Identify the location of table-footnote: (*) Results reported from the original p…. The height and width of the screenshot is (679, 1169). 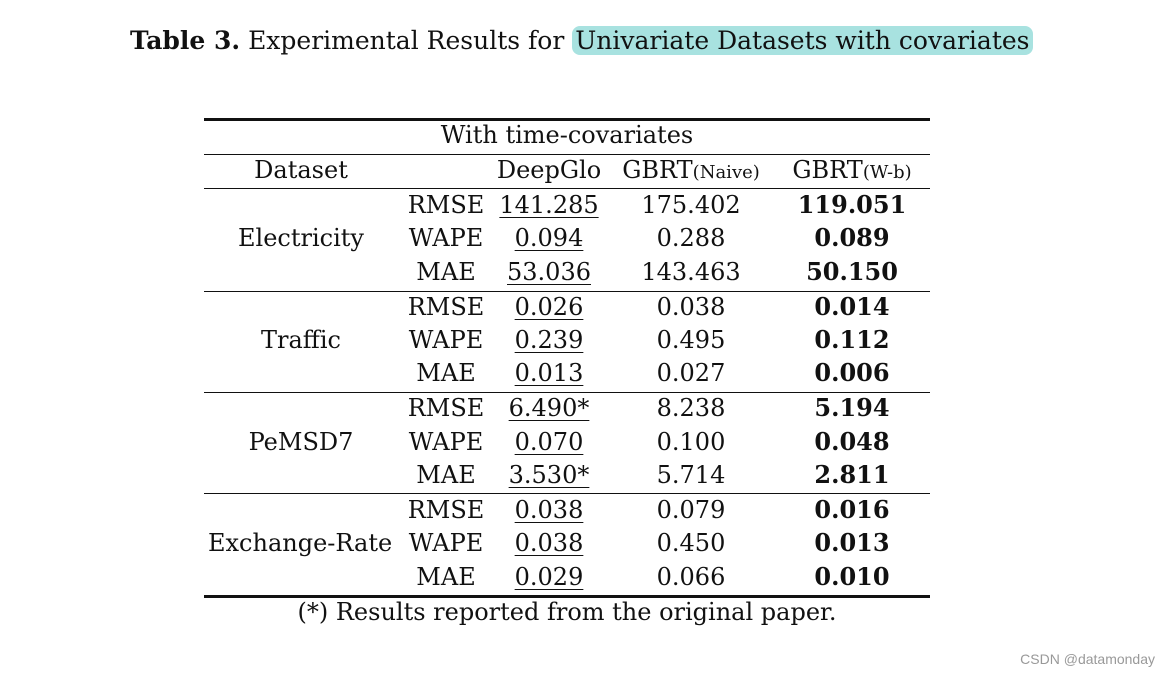
(567, 612).